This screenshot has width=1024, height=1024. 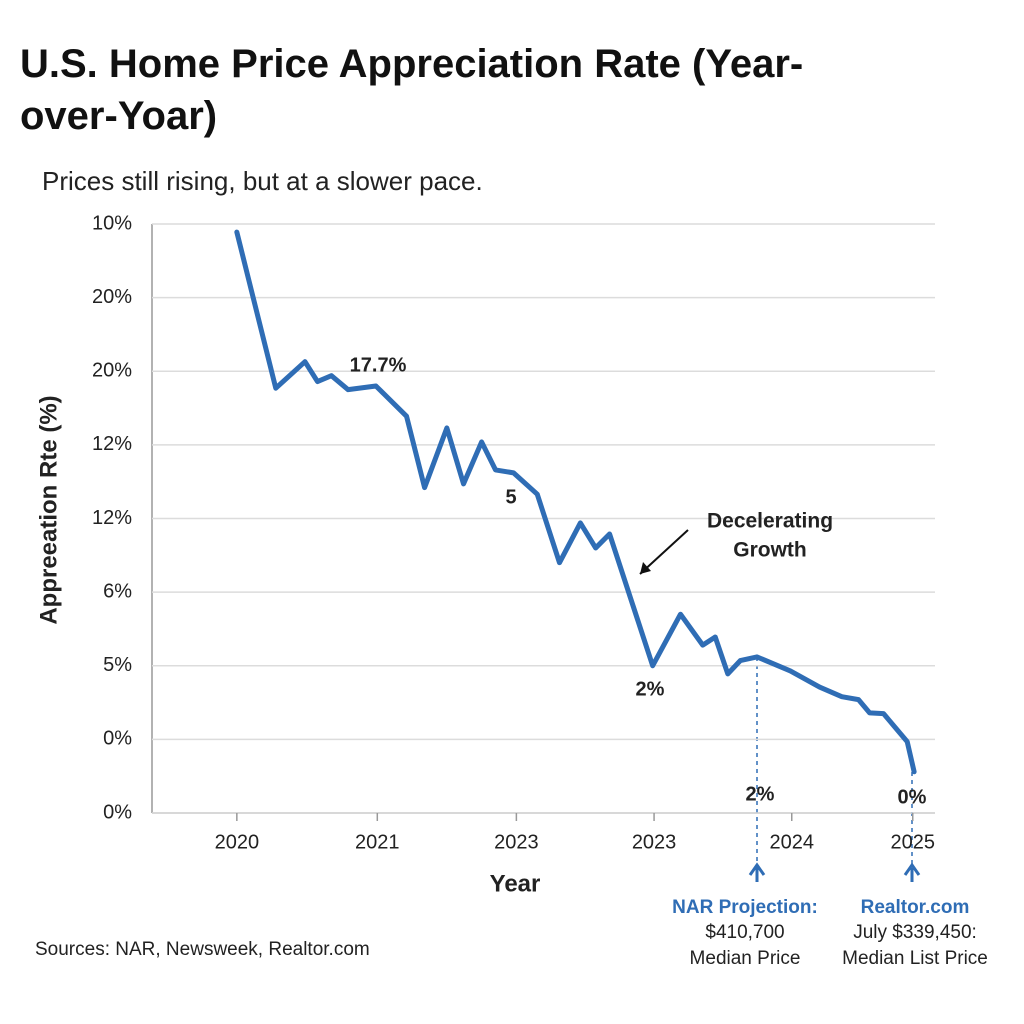 What do you see at coordinates (377, 842) in the screenshot?
I see `x-tick-label: 2021` at bounding box center [377, 842].